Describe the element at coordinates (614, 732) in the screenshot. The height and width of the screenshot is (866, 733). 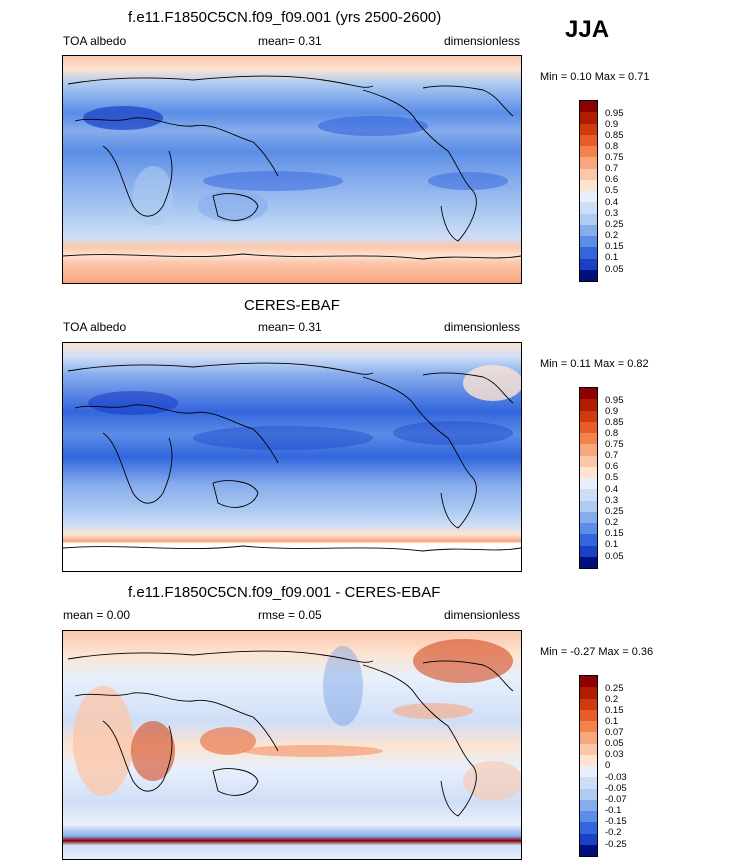
I see `panel3-colorbar-tick: 0.07` at that location.